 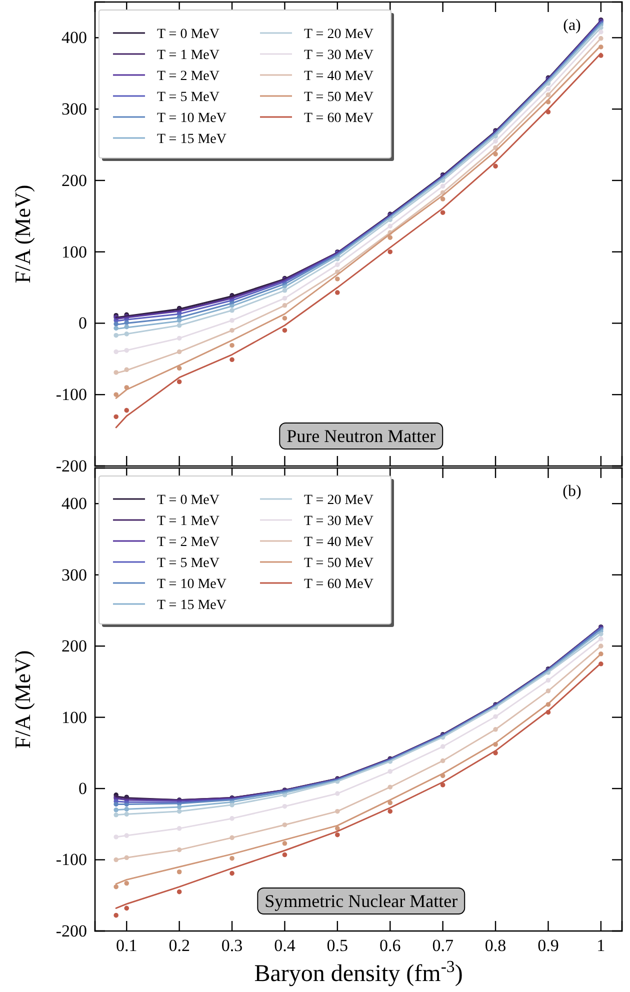 What do you see at coordinates (127, 946) in the screenshot?
I see `x-tick-label: 0.1` at bounding box center [127, 946].